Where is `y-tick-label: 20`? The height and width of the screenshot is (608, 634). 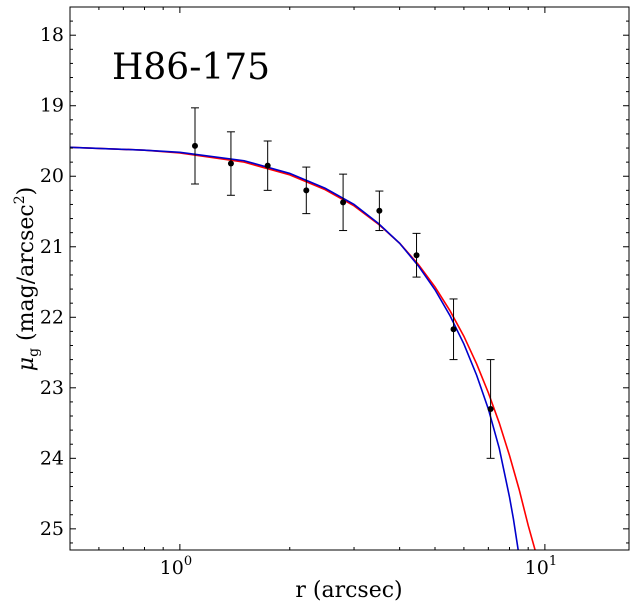 y-tick-label: 20 is located at coordinates (52, 176).